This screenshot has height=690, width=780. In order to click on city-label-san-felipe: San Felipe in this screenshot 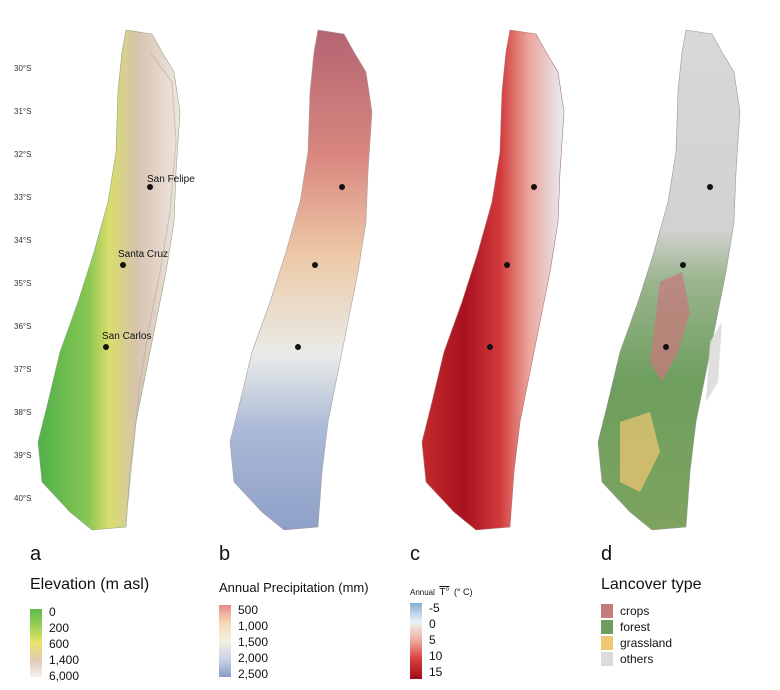, I will do `click(171, 179)`.